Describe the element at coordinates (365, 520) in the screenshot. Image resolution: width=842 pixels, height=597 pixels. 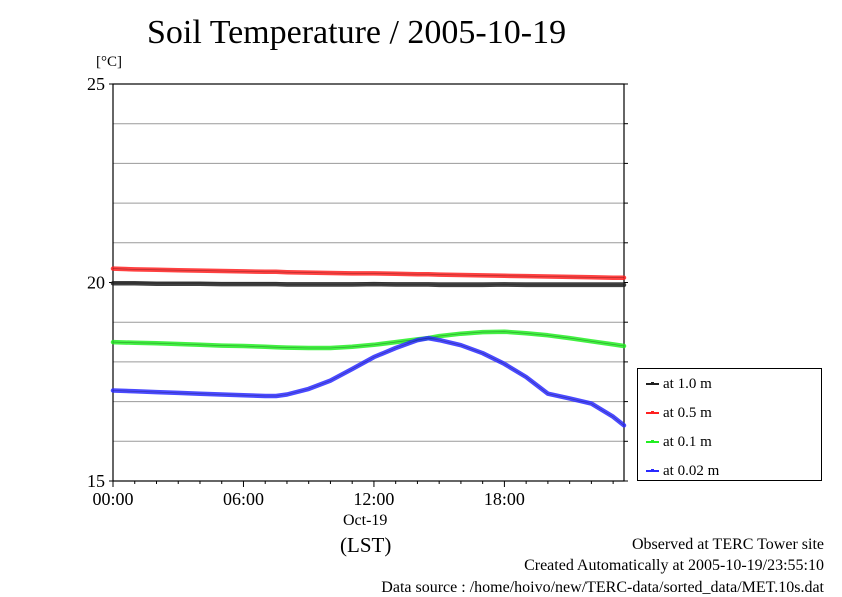
I see `x-axis-date-label: Oct-19` at that location.